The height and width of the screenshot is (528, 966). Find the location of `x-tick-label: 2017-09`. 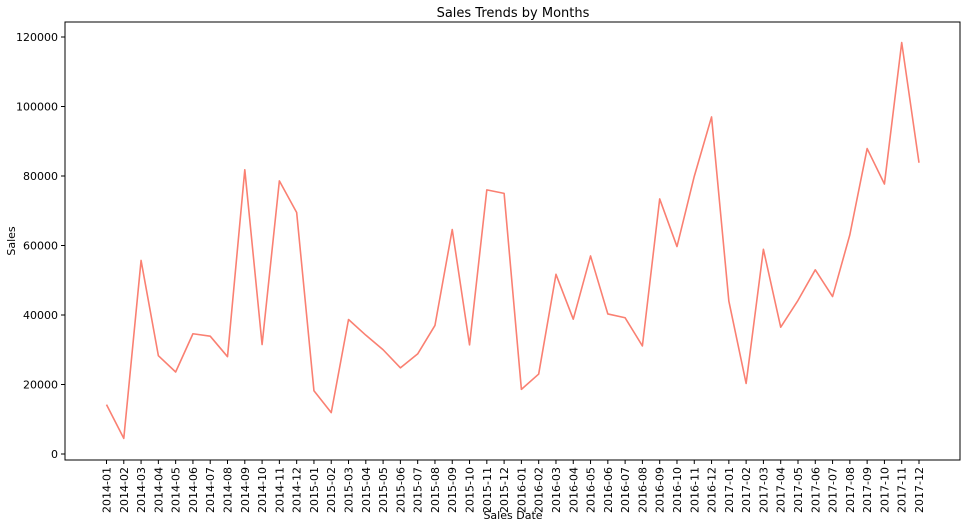

x-tick-label: 2017-09 is located at coordinates (867, 490).